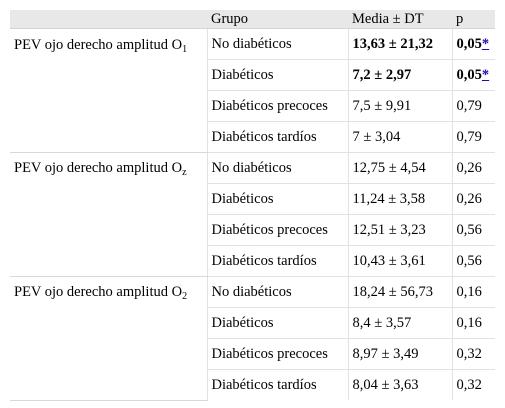  I want to click on table-row: Diabéticos tardíos 10,43 ± 3,61 0,56, so click(252, 261).